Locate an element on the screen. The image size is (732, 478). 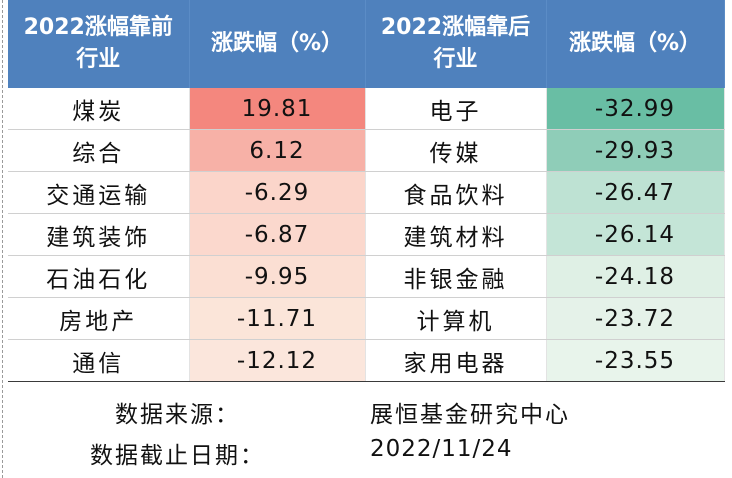
table-row: 综合 6.12 传媒 -29.93 is located at coordinates (366, 150).